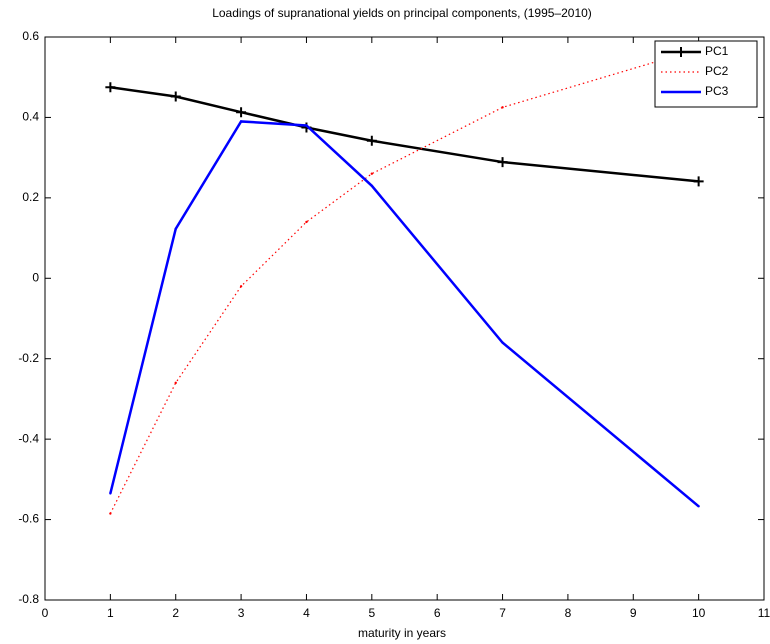 The image size is (770, 644). Describe the element at coordinates (306, 613) in the screenshot. I see `x-tick-label: 4` at that location.